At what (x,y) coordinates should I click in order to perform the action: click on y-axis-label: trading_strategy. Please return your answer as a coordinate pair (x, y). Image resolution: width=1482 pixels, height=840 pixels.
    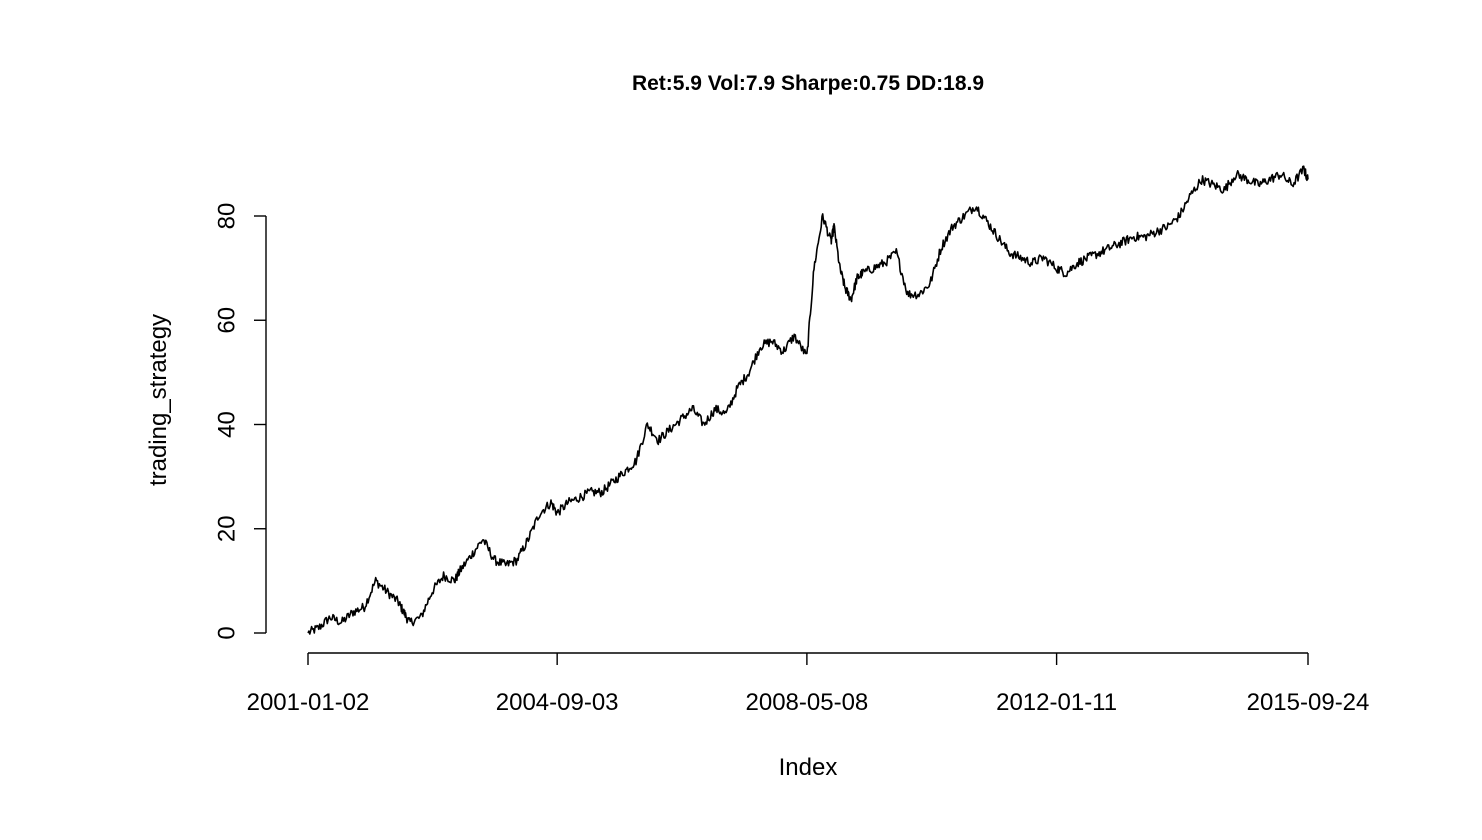
    Looking at the image, I should click on (158, 400).